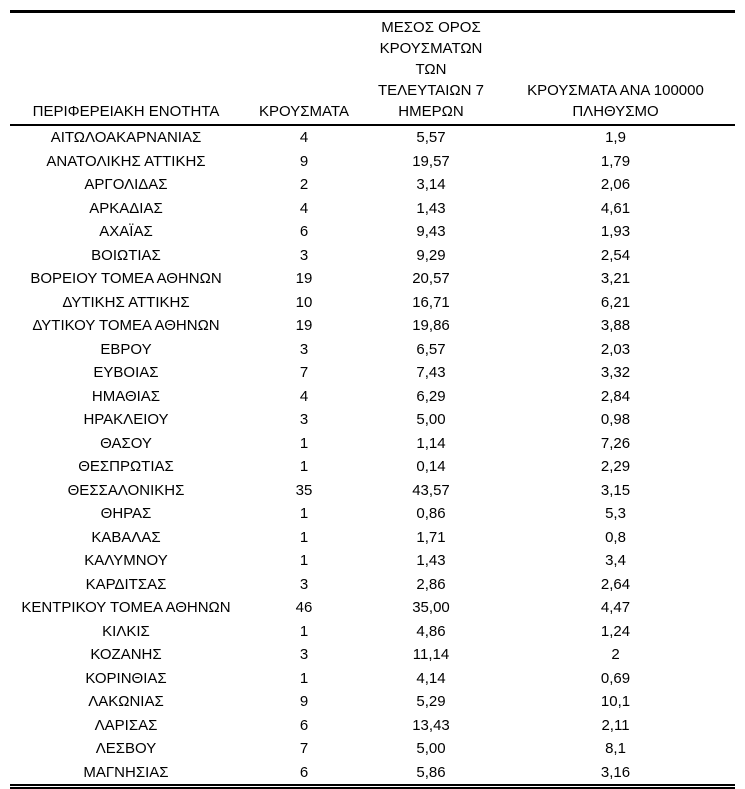 The height and width of the screenshot is (789, 745). What do you see at coordinates (372, 632) in the screenshot?
I see `table-row: ΚΙΛΚΙΣ 1 4,86 1,24` at bounding box center [372, 632].